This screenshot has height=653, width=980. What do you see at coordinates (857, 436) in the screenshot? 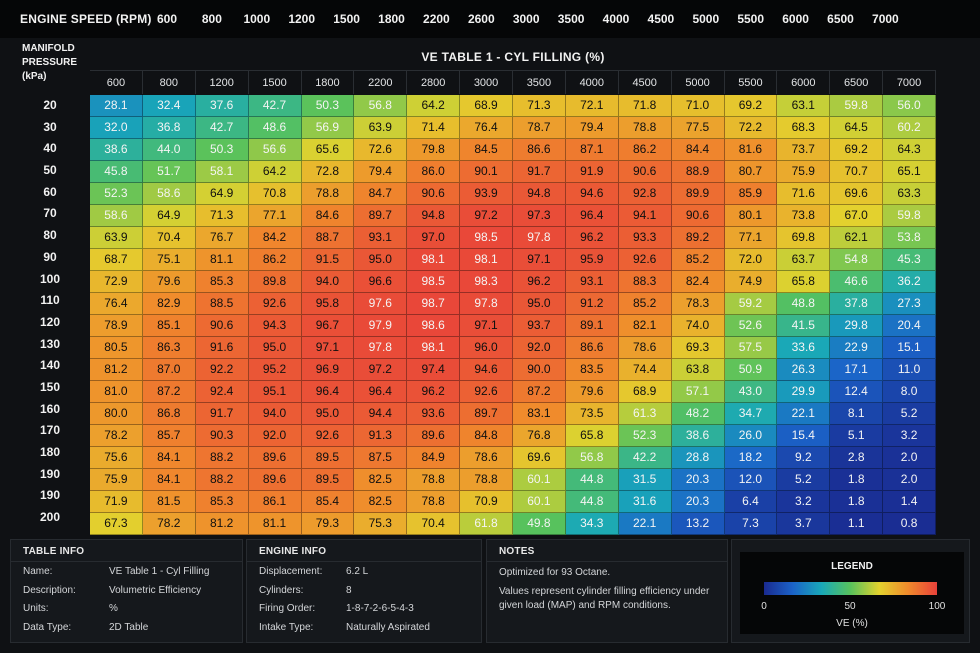
I see `ve-cell: 5.1` at bounding box center [857, 436].